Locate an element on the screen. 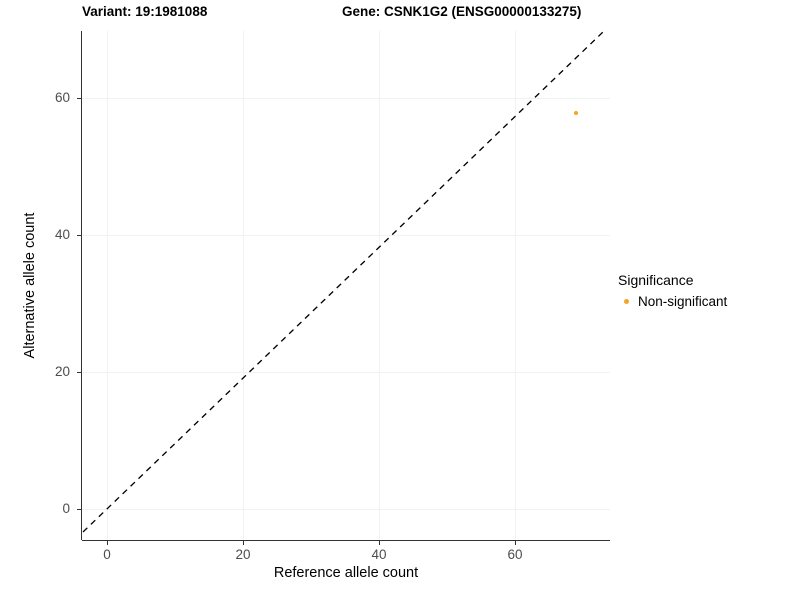  data-point-non-significant is located at coordinates (576, 113).